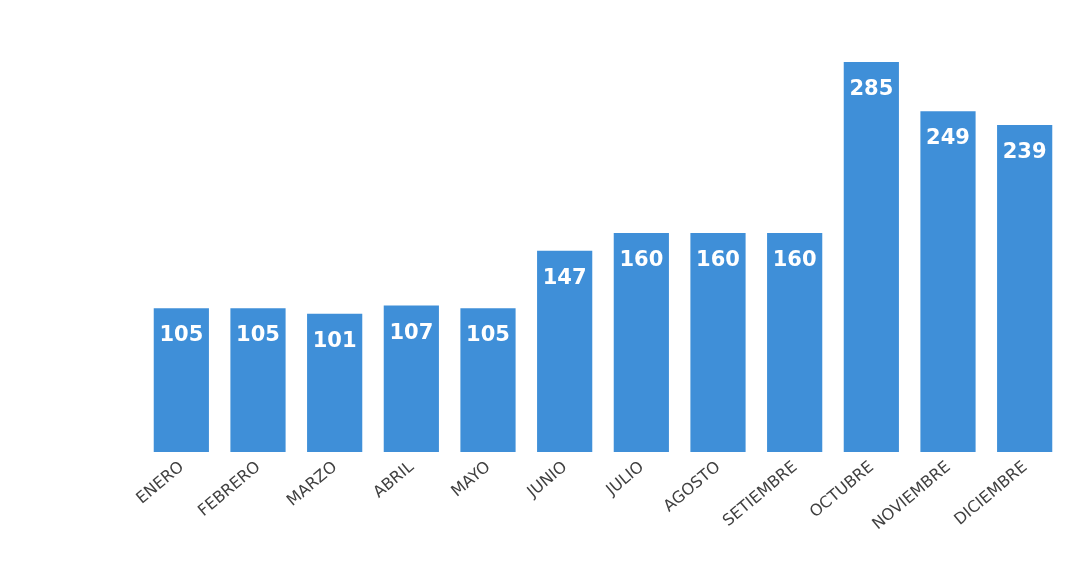  Describe the element at coordinates (411, 331) in the screenshot. I see `data-label: 107` at that location.